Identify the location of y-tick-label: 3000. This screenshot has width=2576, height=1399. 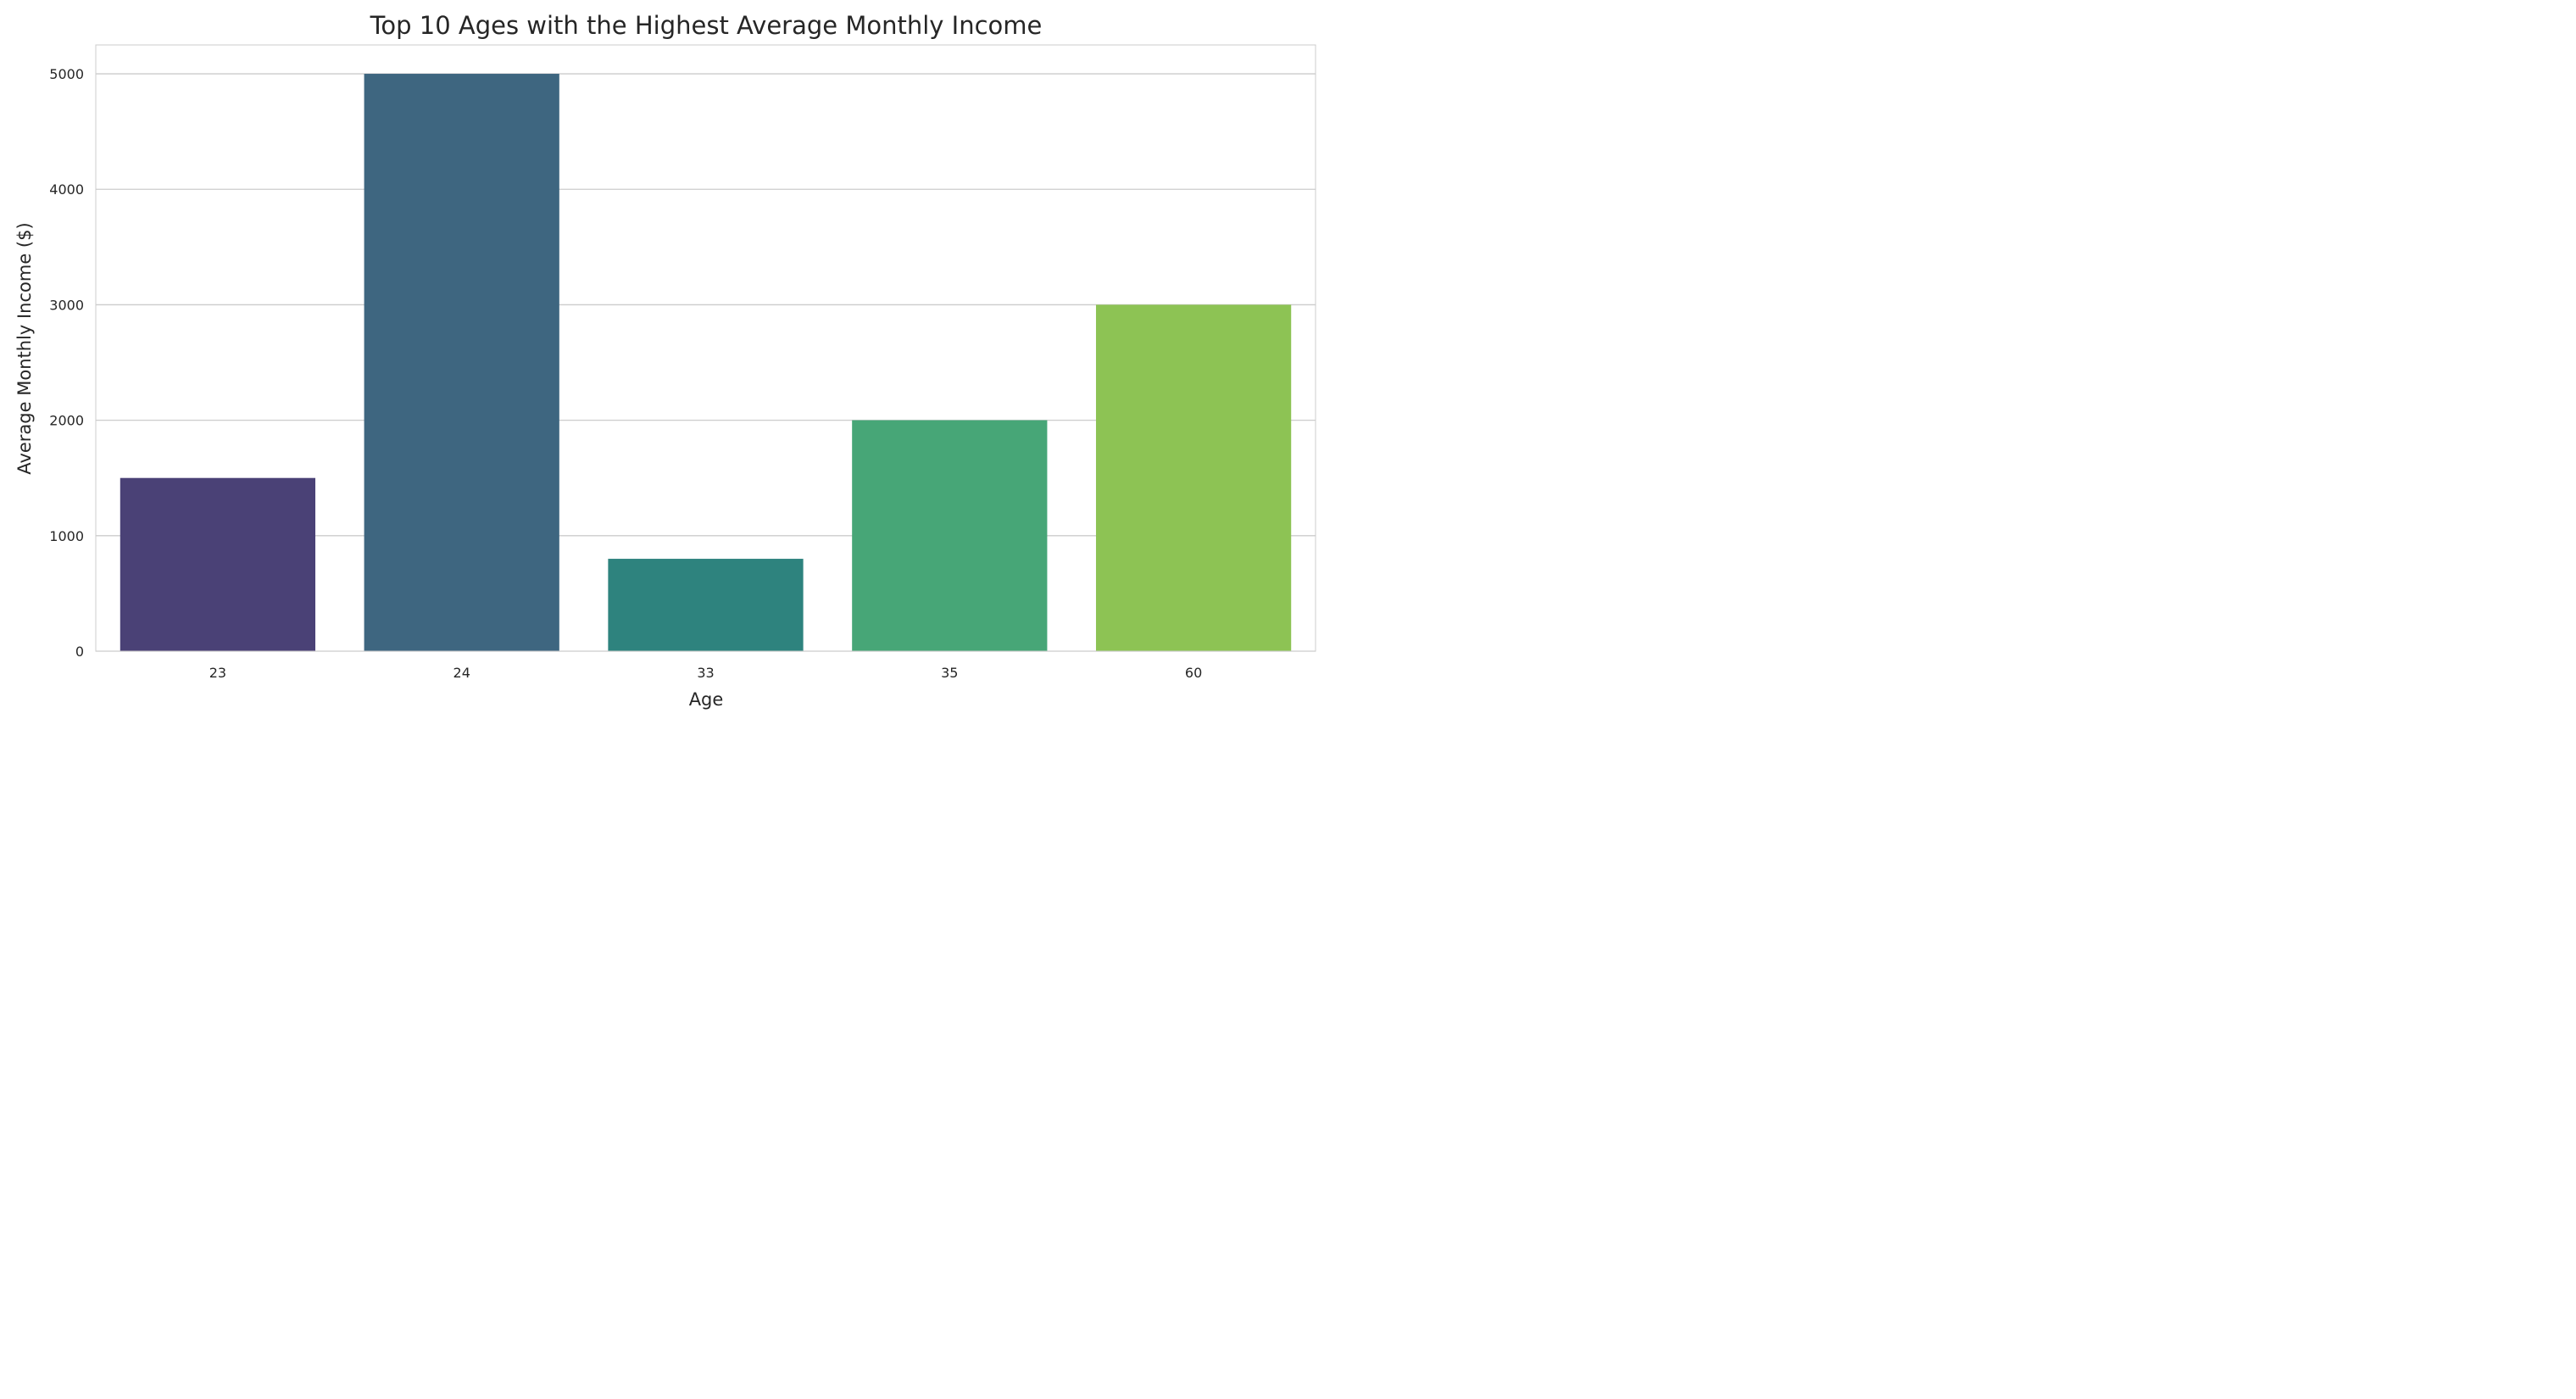
(66, 305).